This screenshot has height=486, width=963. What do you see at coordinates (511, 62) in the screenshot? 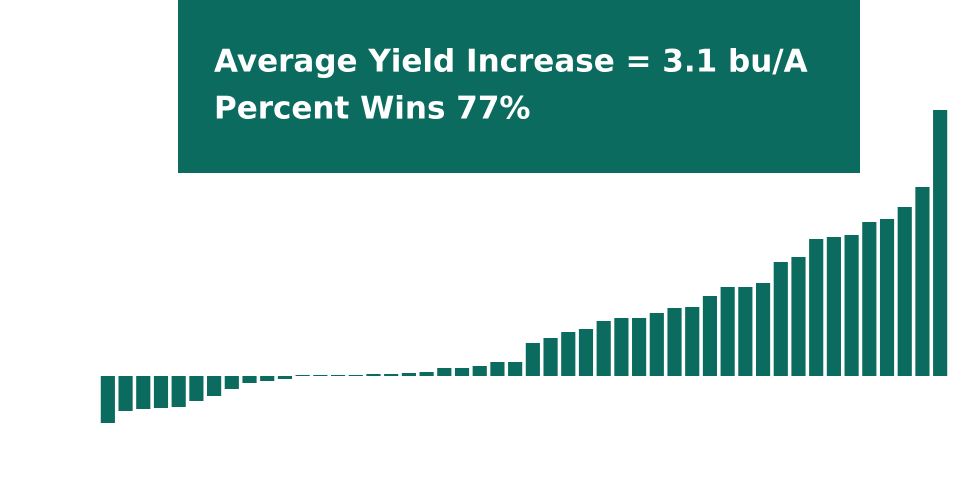
I see `chart-title: Average Yield Increase = 3.1 bu/A` at bounding box center [511, 62].